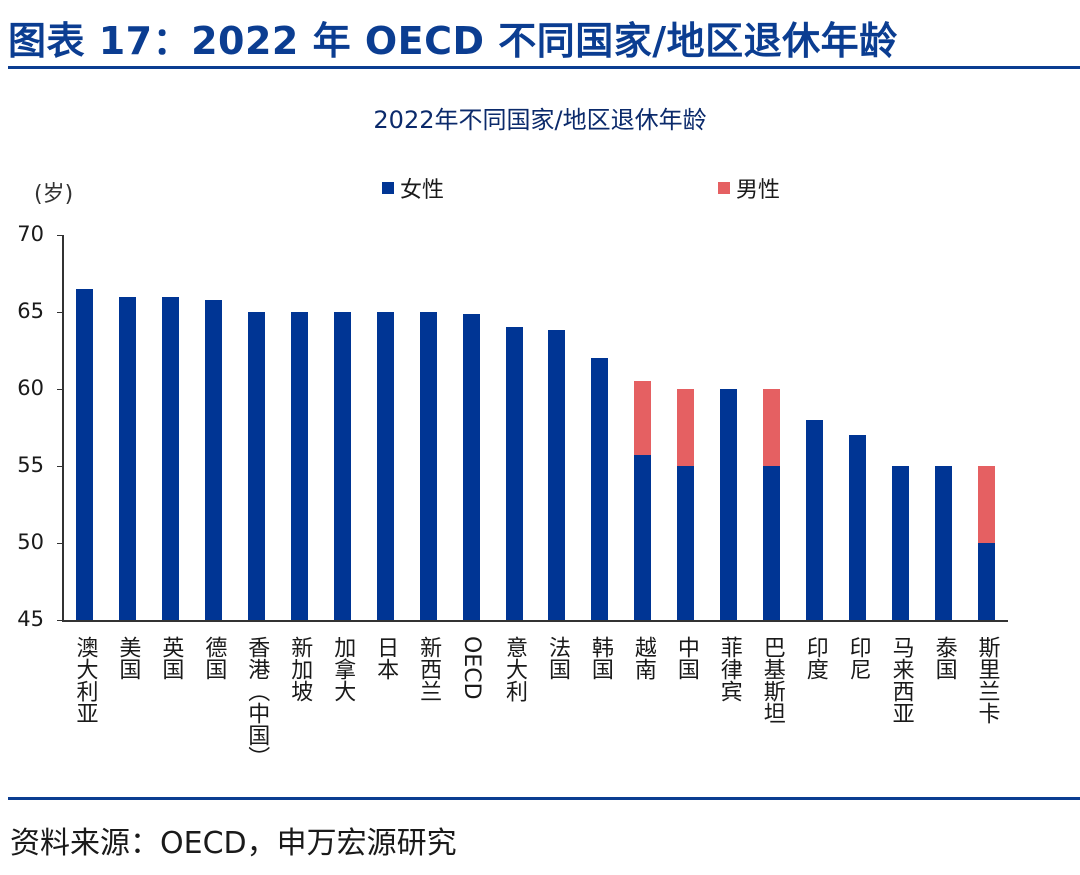 The width and height of the screenshot is (1080, 875). Describe the element at coordinates (233, 843) in the screenshot. I see `source-note: 资料来源：OECD，申万宏源研究` at that location.